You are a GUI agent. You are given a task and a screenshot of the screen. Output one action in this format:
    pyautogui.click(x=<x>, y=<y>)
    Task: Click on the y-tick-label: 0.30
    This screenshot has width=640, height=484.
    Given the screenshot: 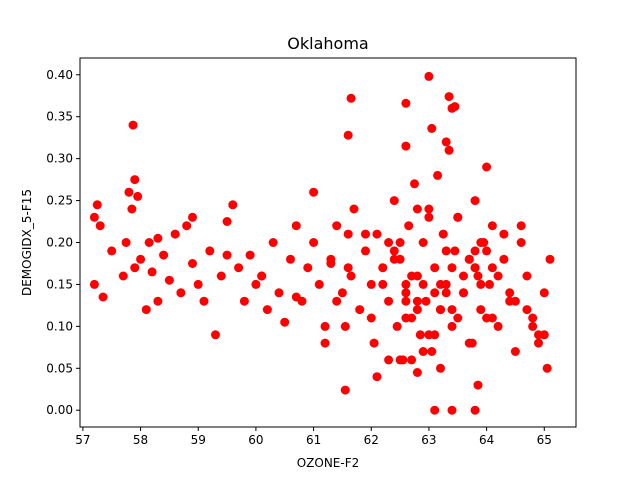 What is the action you would take?
    pyautogui.click(x=59, y=159)
    